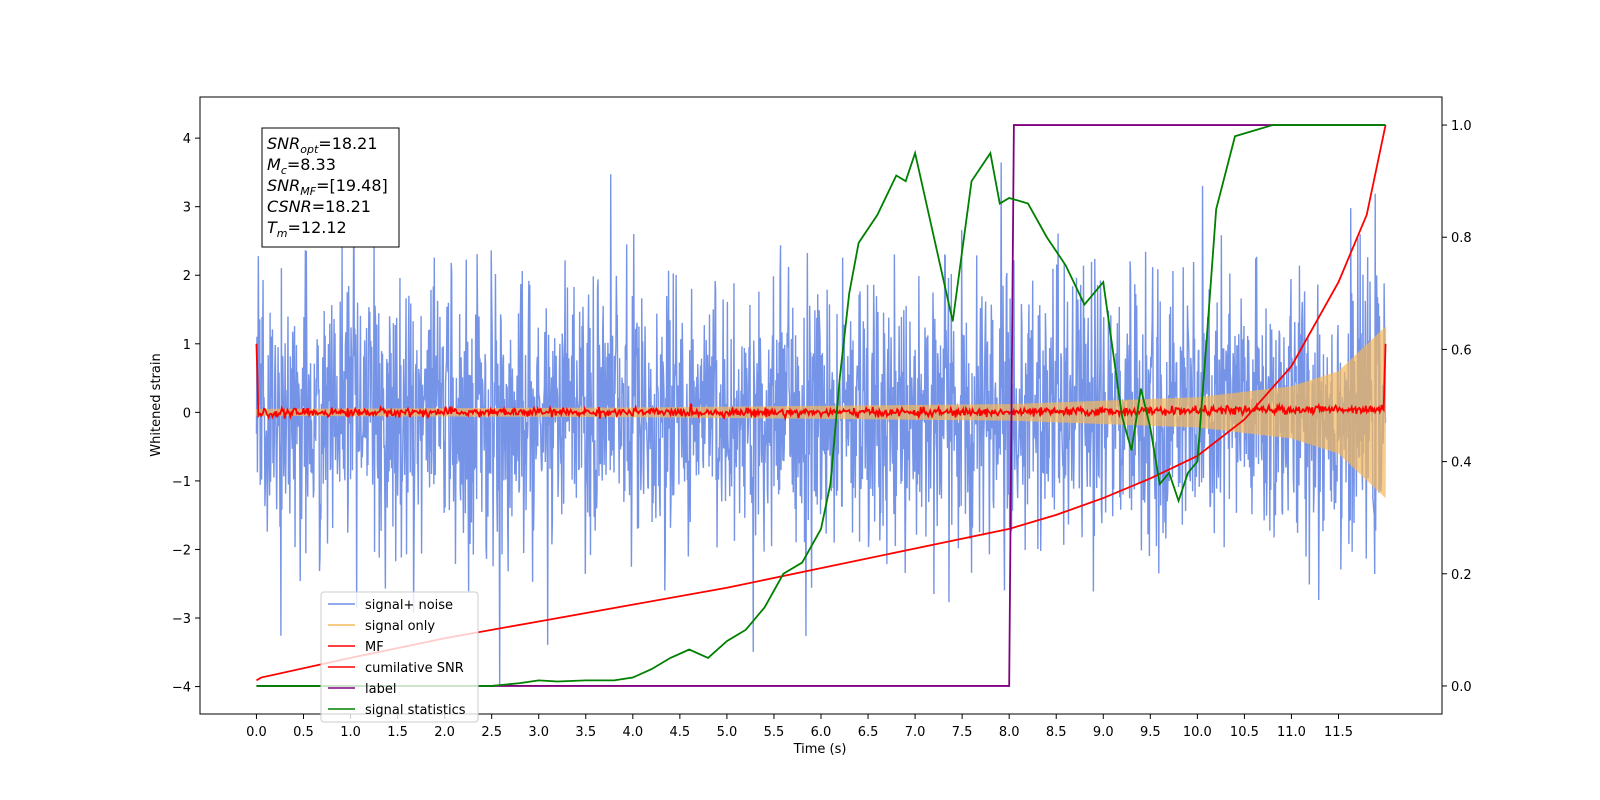 This screenshot has width=1600, height=800. What do you see at coordinates (1461, 126) in the screenshot?
I see `y-right-tick-label: 1.0` at bounding box center [1461, 126].